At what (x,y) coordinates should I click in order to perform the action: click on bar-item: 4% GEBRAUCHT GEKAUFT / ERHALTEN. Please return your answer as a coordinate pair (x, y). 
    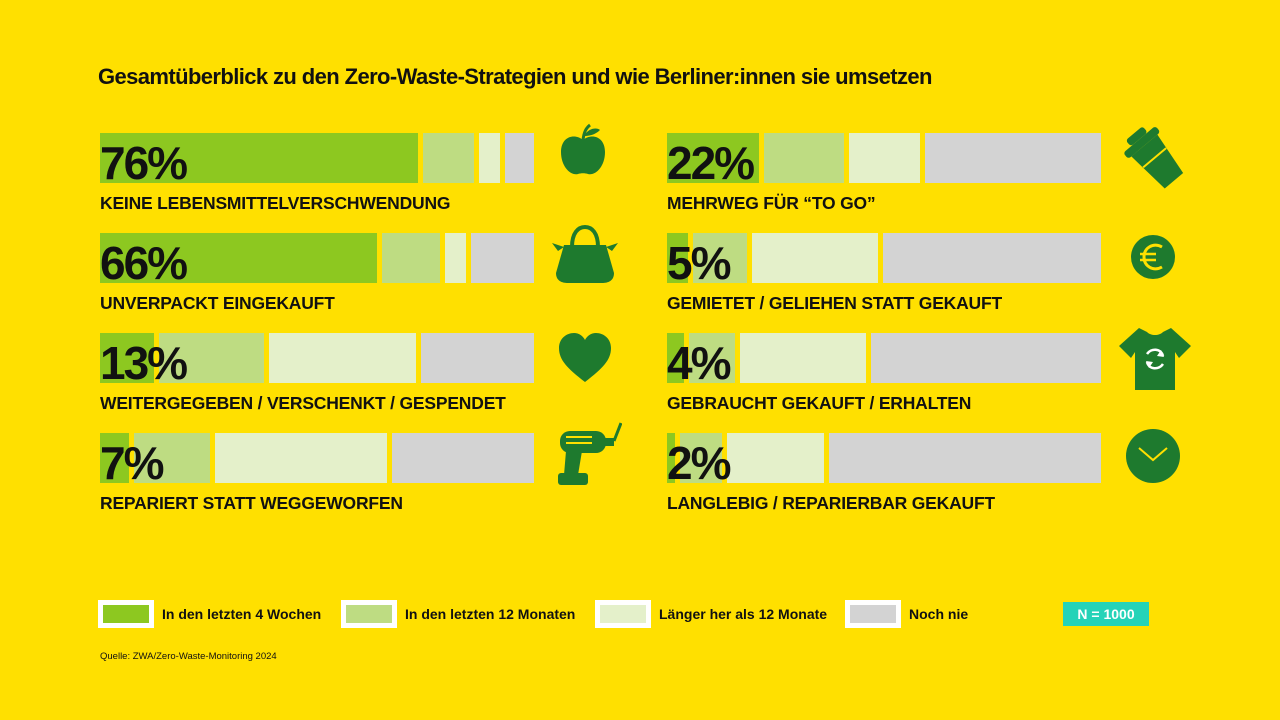
    Looking at the image, I should click on (887, 378).